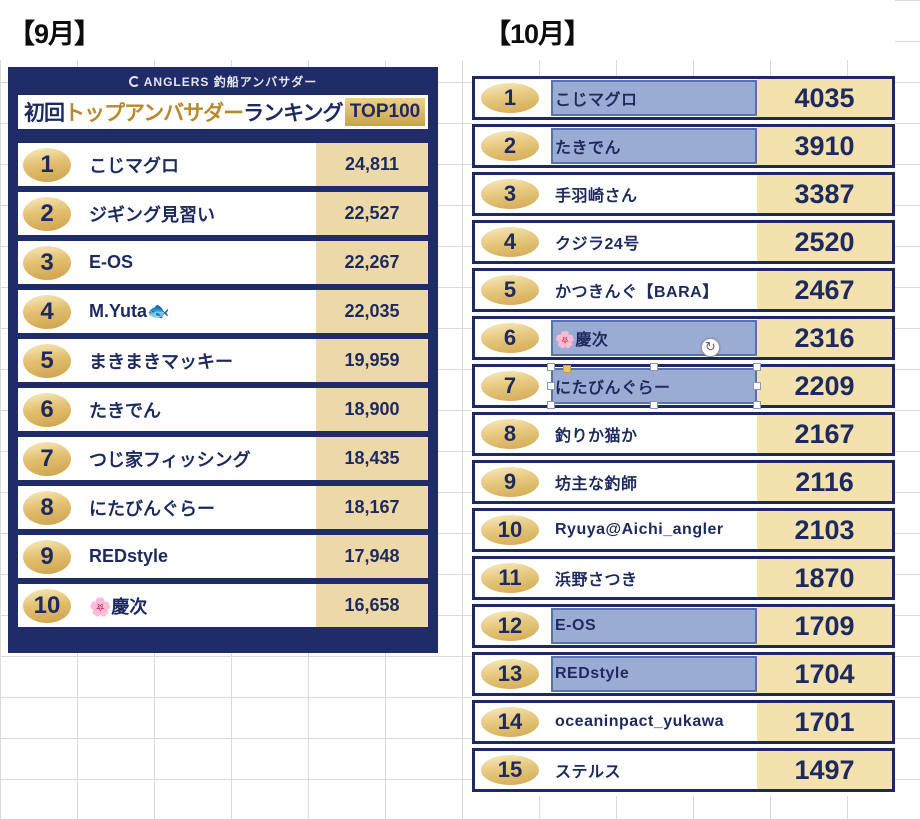  Describe the element at coordinates (683, 482) in the screenshot. I see `ranking-row: 9 坊主な釣師 2116` at that location.